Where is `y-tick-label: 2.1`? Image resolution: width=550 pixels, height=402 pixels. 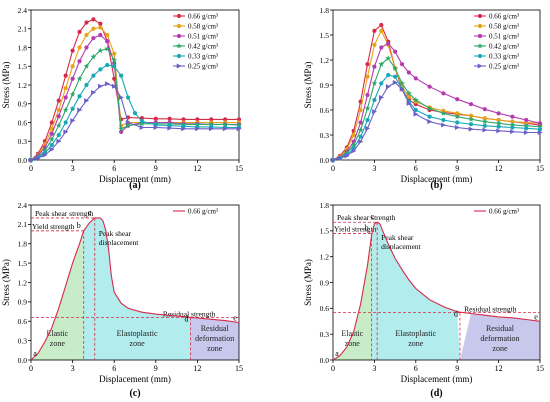
y-tick-label: 2.1 is located at coordinates (23, 224).